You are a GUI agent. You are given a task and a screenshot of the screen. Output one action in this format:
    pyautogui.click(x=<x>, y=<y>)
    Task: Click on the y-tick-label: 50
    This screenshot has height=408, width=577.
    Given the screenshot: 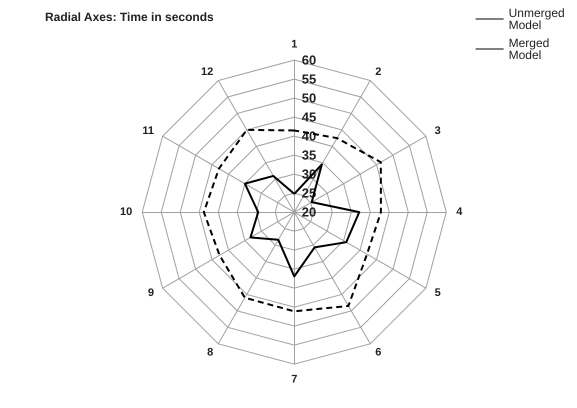 What is the action you would take?
    pyautogui.click(x=309, y=98)
    